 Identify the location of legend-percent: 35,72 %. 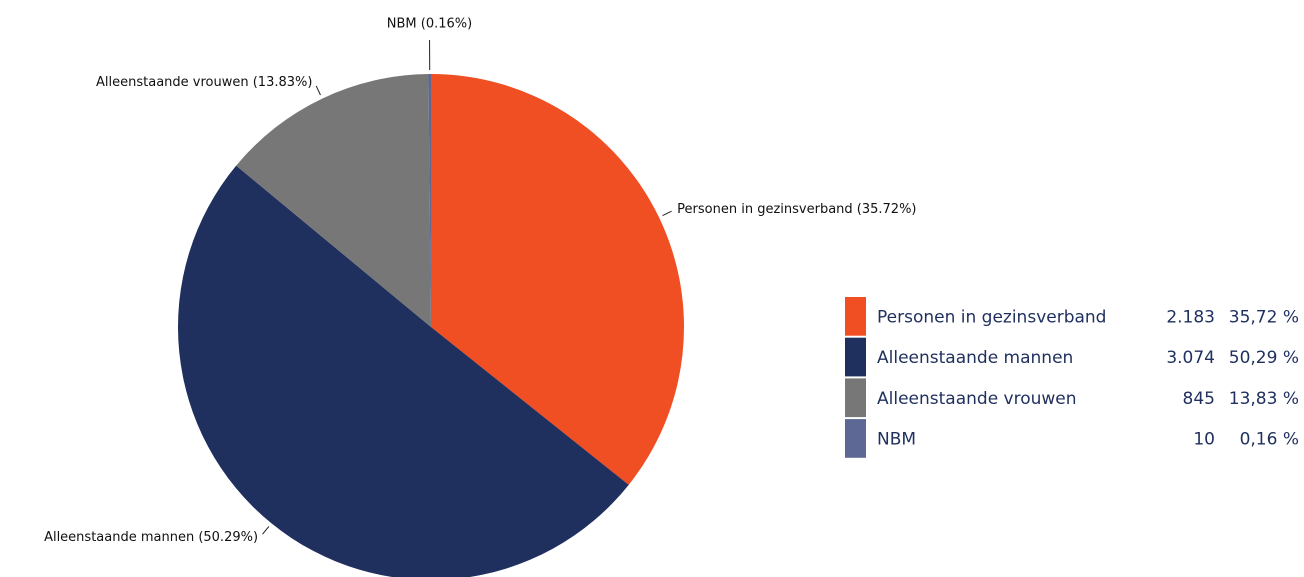
(1264, 317).